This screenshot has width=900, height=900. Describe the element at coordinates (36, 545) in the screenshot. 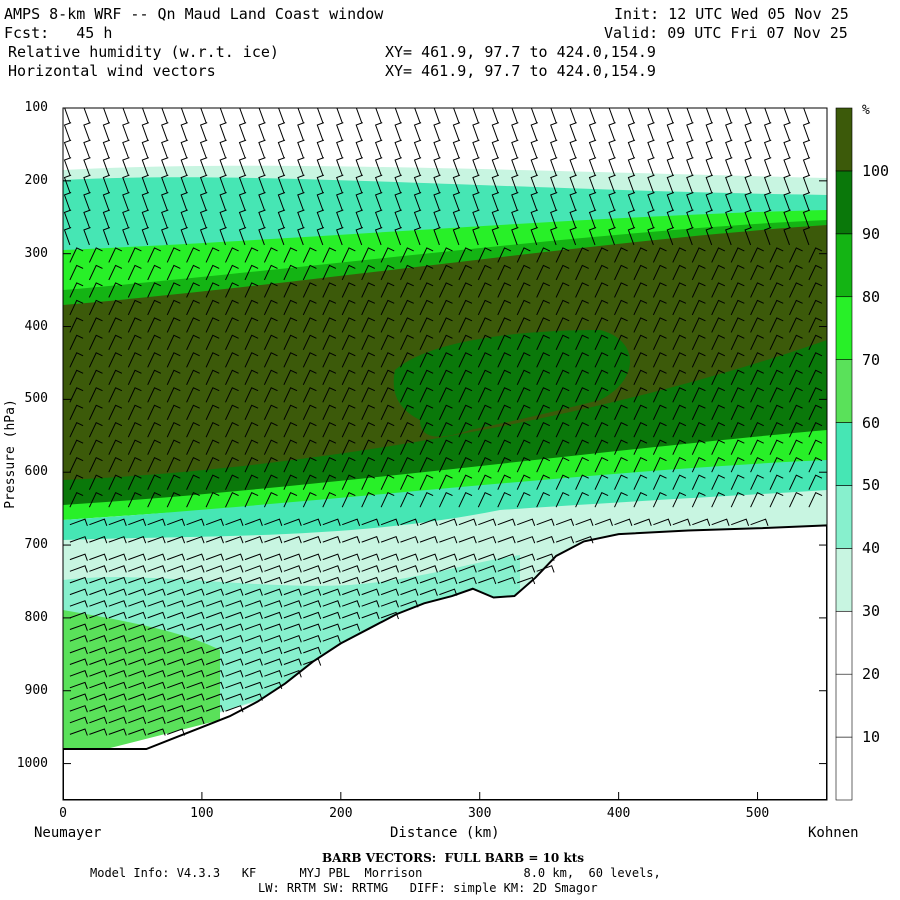

I see `y-tick-label: 700` at that location.